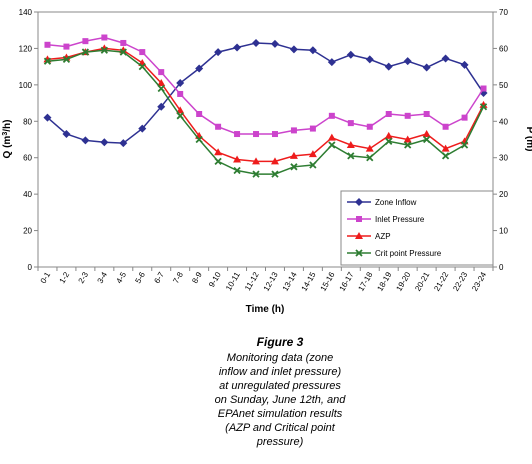 Image resolution: width=532 pixels, height=464 pixels. I want to click on x-tick-label: 8-9, so click(197, 277).